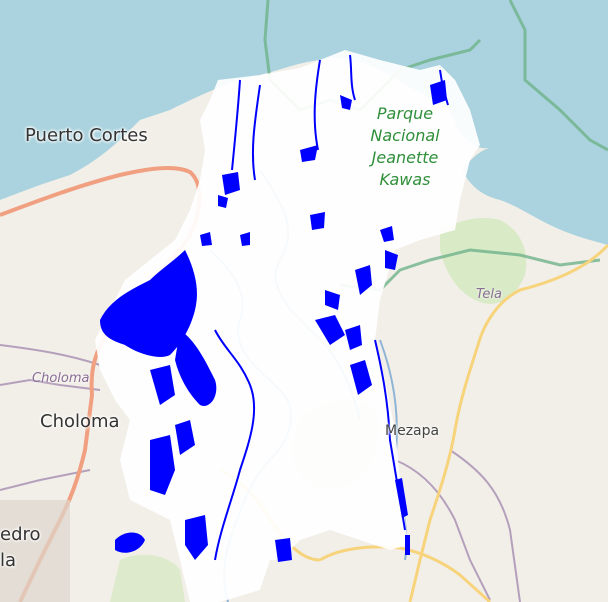 The height and width of the screenshot is (602, 608). I want to click on label-park-line1: Parque, so click(405, 113).